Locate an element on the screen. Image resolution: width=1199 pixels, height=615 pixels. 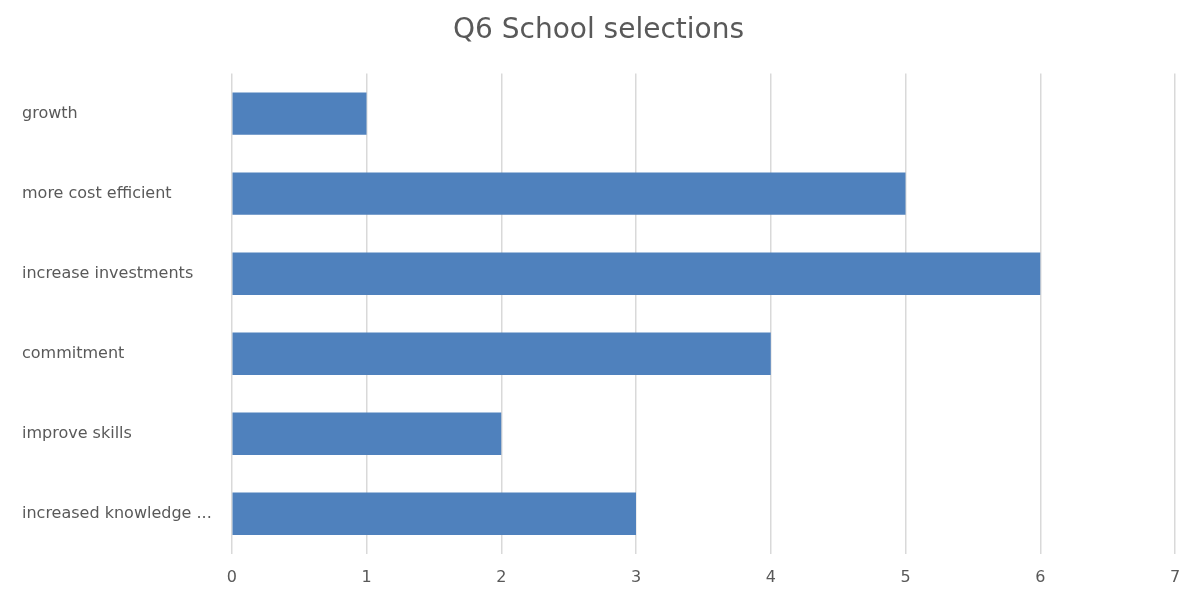
y-tick-label: improve skills is located at coordinates (77, 432).